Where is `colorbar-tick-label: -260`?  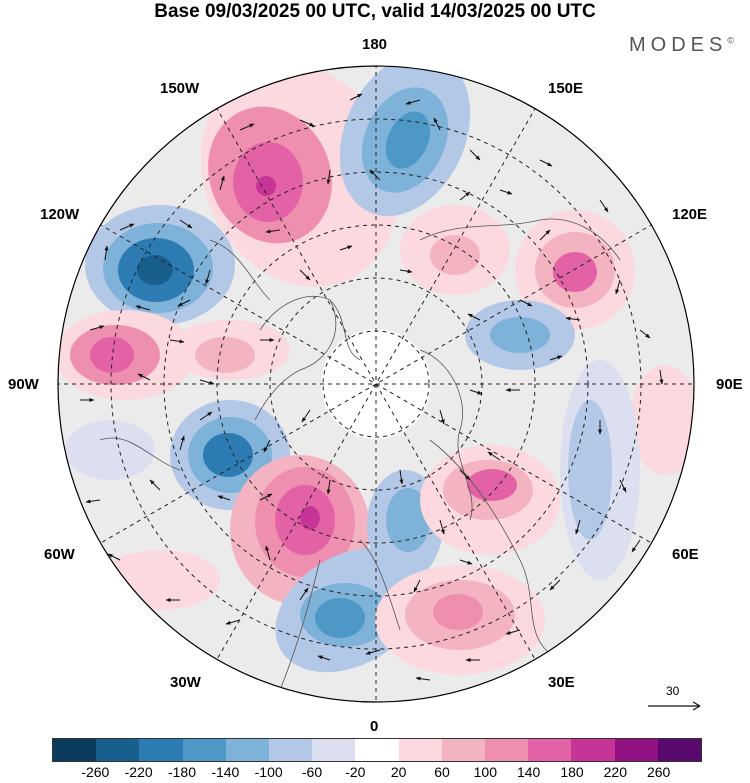
colorbar-tick-label: -260 is located at coordinates (95, 772).